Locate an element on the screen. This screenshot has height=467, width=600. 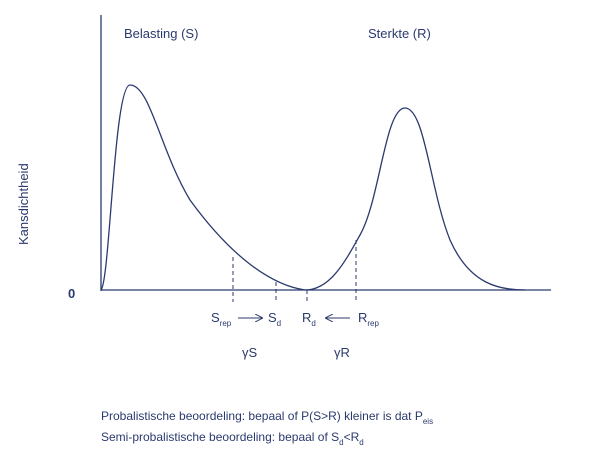
origin-label: 0 is located at coordinates (71, 293).